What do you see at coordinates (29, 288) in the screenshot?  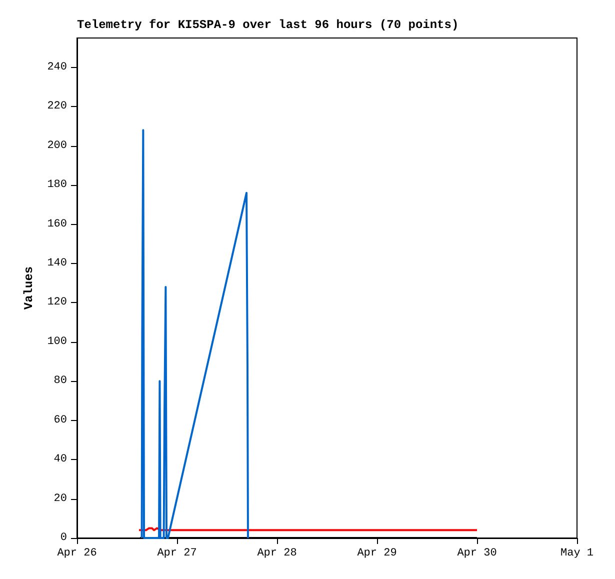 I see `y-axis-title: Values` at bounding box center [29, 288].